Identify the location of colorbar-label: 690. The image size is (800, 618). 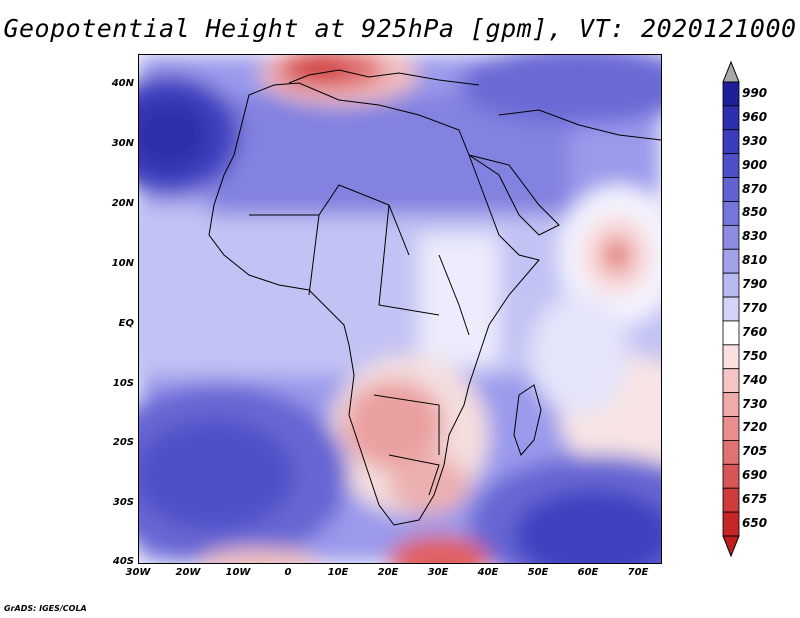
(755, 475).